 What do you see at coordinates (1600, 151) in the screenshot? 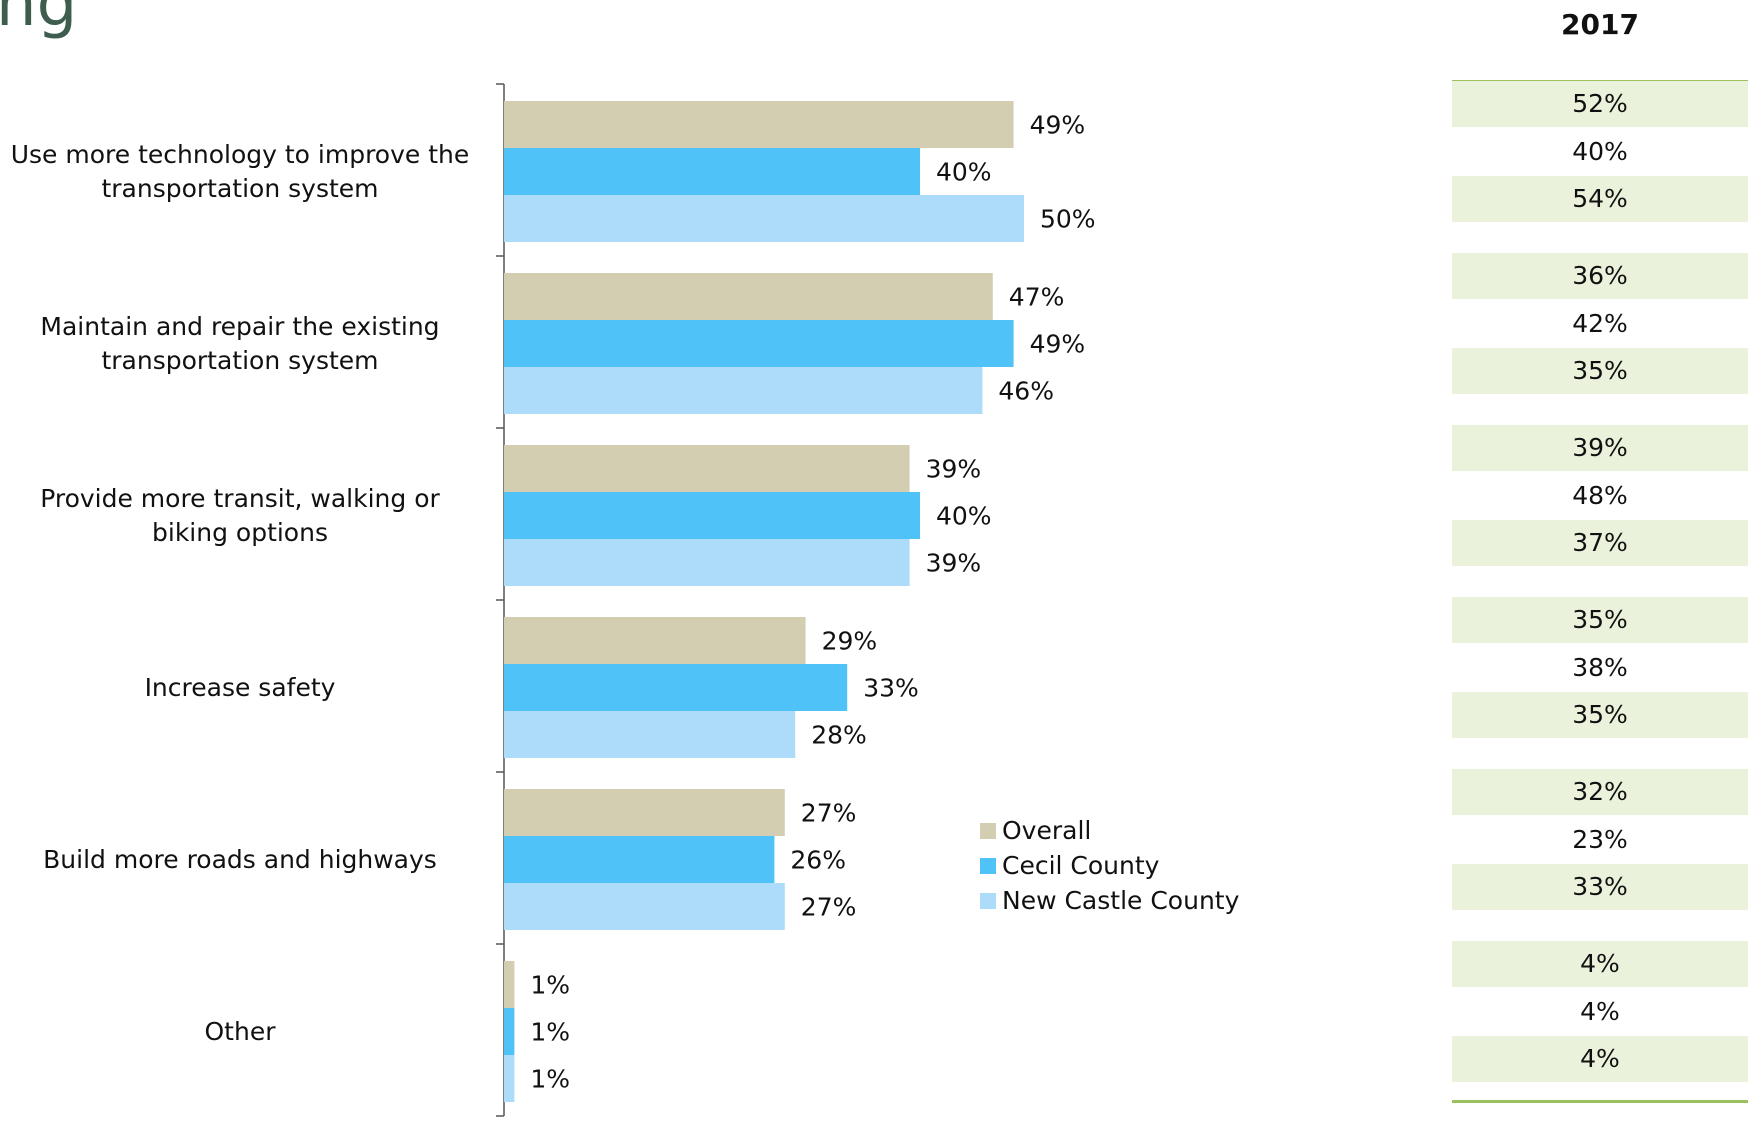
I see `side-table-cell: 40%` at bounding box center [1600, 151].